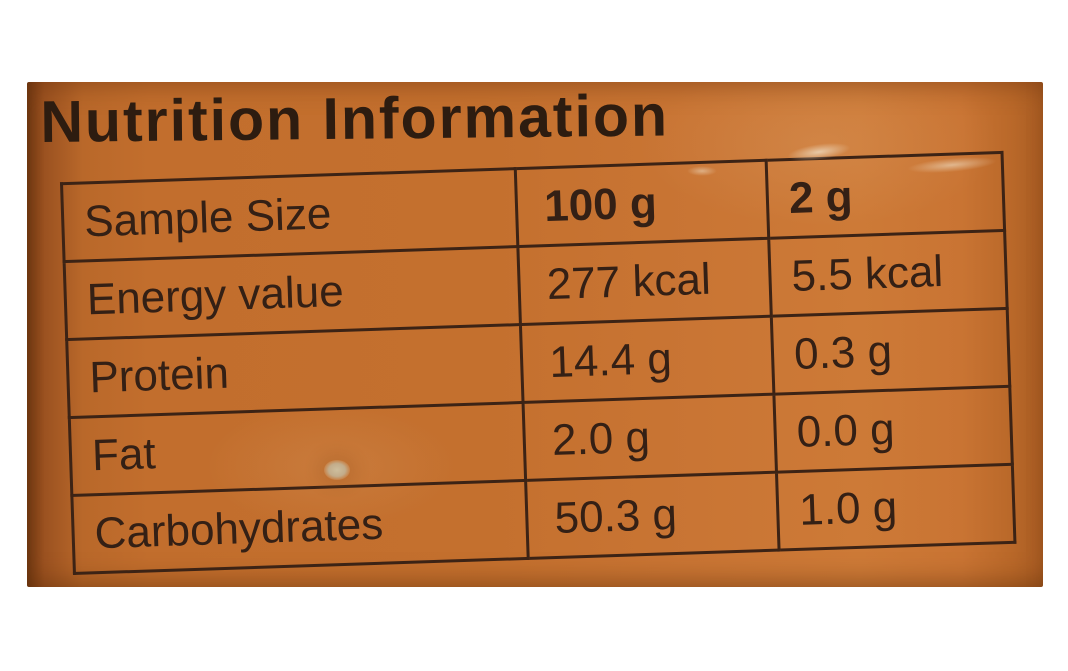 The width and height of the screenshot is (1068, 671). Describe the element at coordinates (645, 281) in the screenshot. I see `per-100g-cell: 277 kcal` at that location.